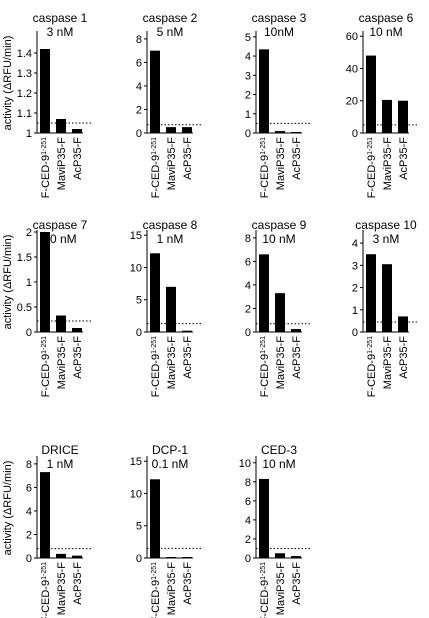 The height and width of the screenshot is (618, 429). I want to click on y-tick-label: 1.4, so click(24, 54).